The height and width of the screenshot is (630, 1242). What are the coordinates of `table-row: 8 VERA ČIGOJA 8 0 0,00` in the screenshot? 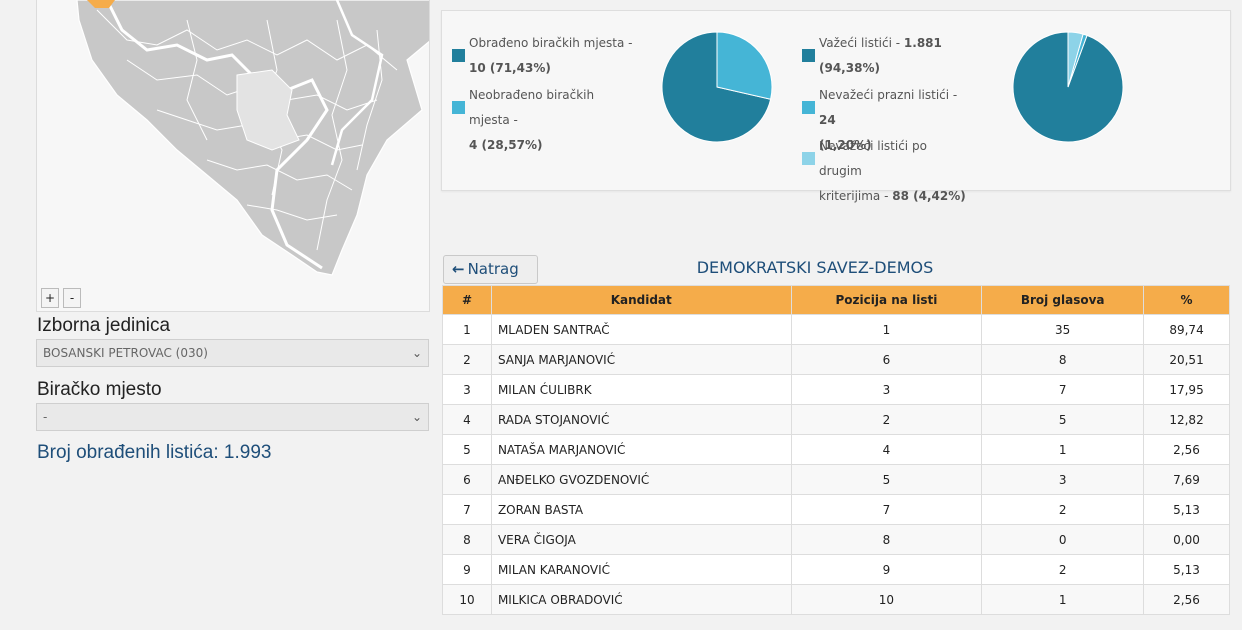 It's located at (836, 539).